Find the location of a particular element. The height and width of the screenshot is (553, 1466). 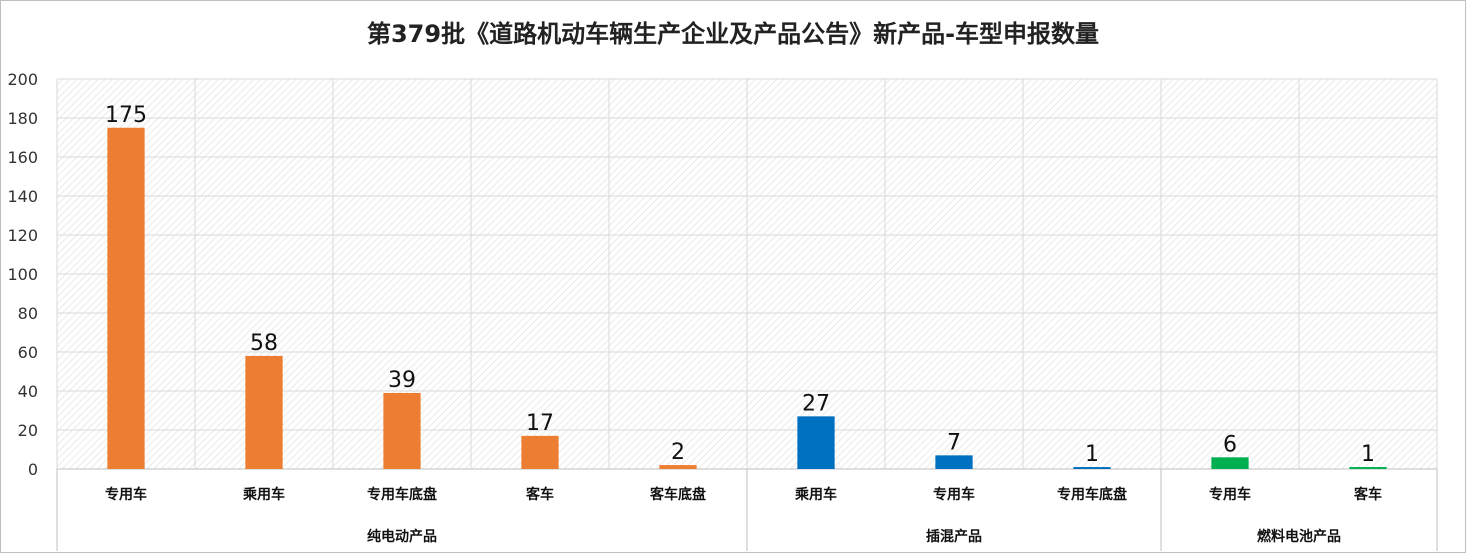

data-label: 17 is located at coordinates (540, 423).